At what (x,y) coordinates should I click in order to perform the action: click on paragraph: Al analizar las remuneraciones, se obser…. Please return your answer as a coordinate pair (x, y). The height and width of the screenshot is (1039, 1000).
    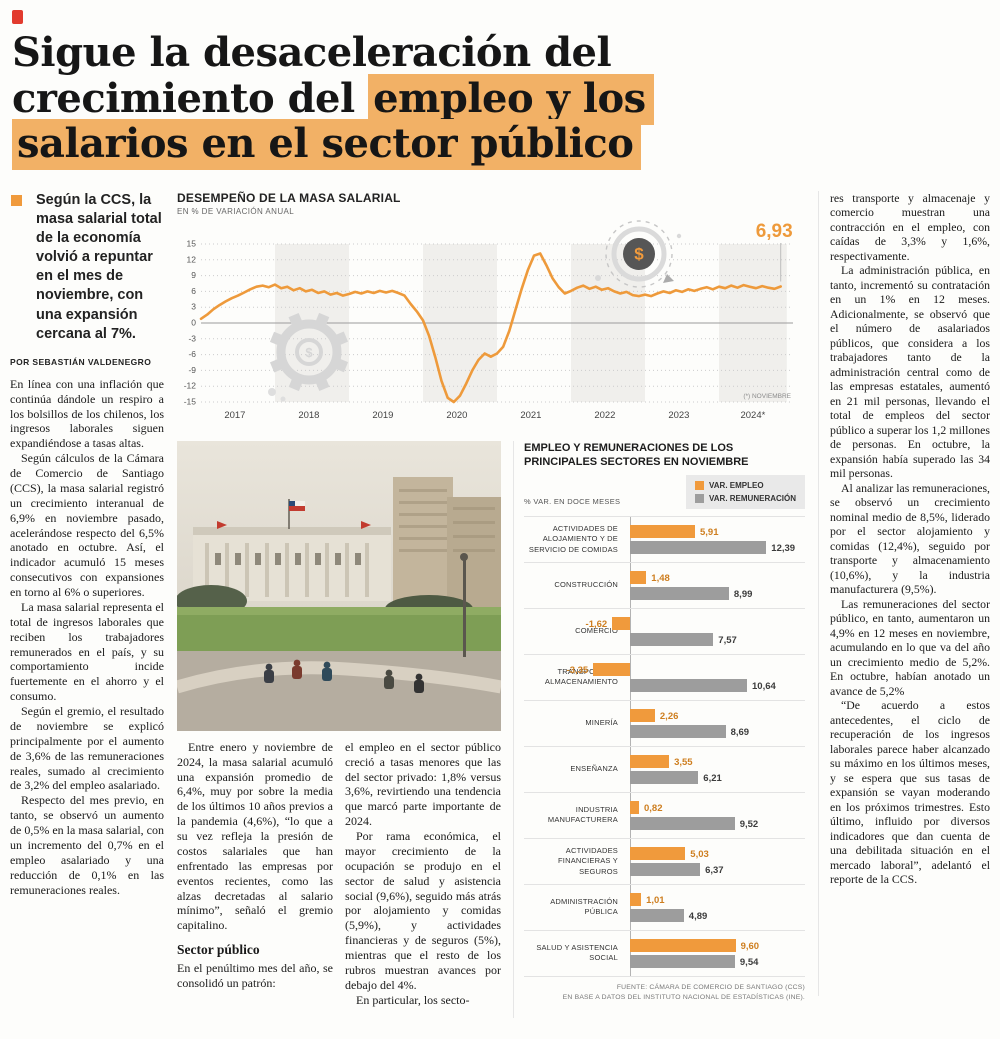
    Looking at the image, I should click on (910, 538).